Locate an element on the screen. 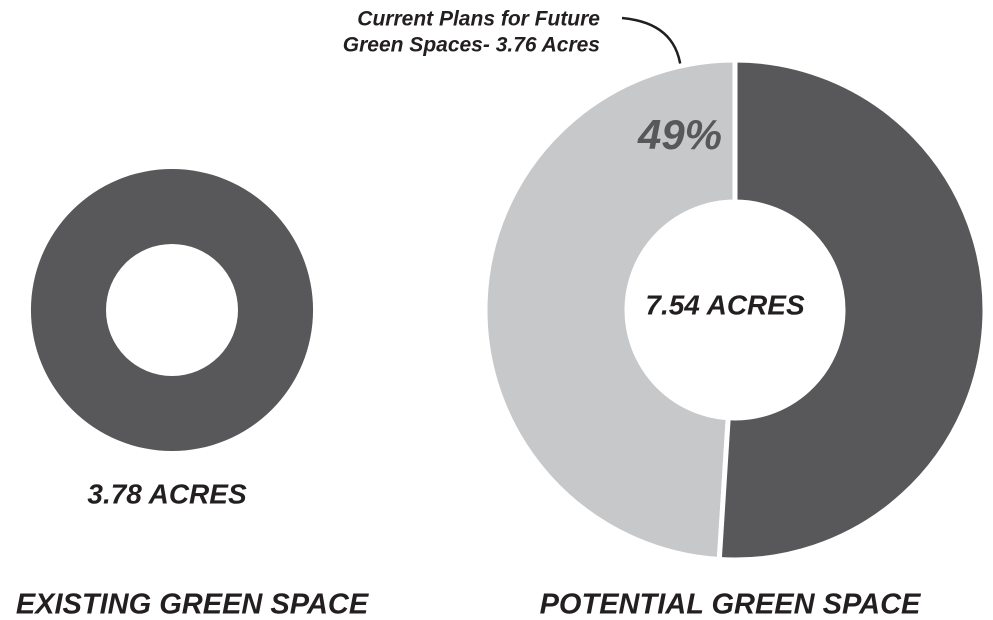 Image resolution: width=993 pixels, height=620 pixels. chart-title: EXISTING GREEN SPACE is located at coordinates (193, 604).